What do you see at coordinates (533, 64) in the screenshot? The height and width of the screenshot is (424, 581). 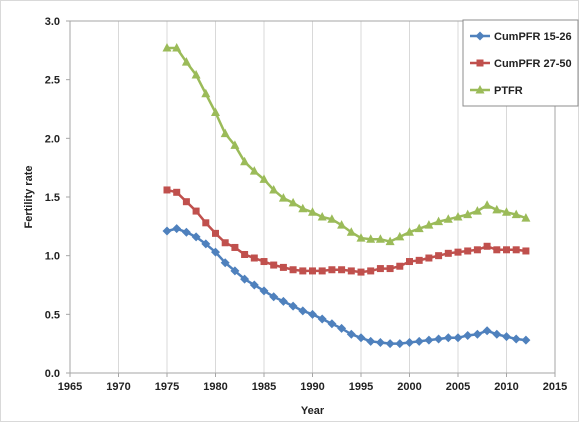 I see `legend-label: CumPFR 27-50` at bounding box center [533, 64].